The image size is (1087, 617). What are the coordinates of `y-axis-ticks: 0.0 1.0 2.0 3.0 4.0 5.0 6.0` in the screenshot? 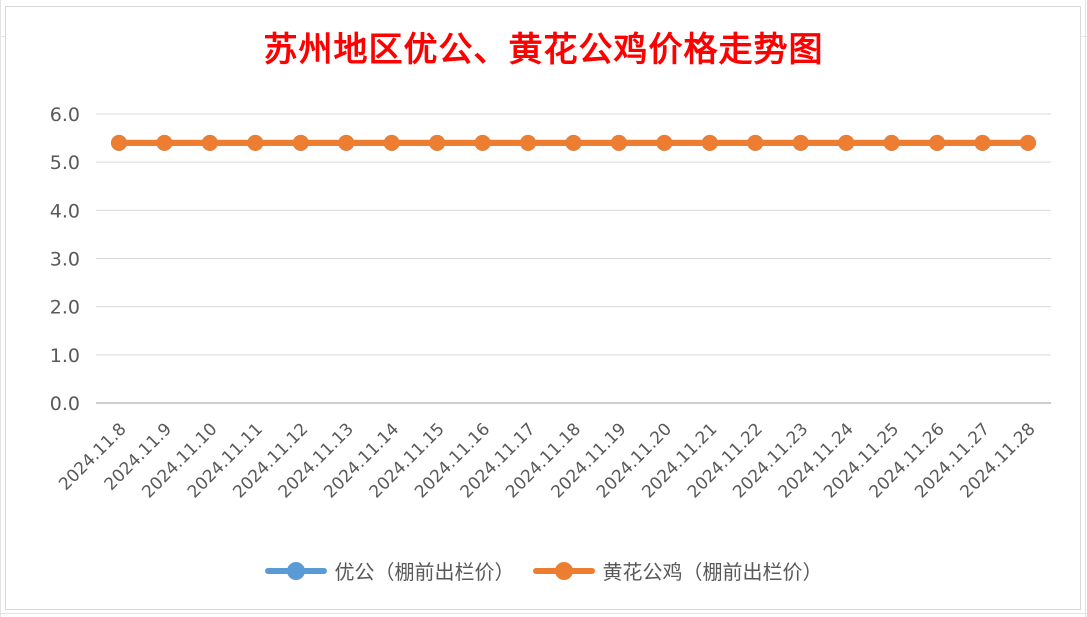 It's located at (65, 259).